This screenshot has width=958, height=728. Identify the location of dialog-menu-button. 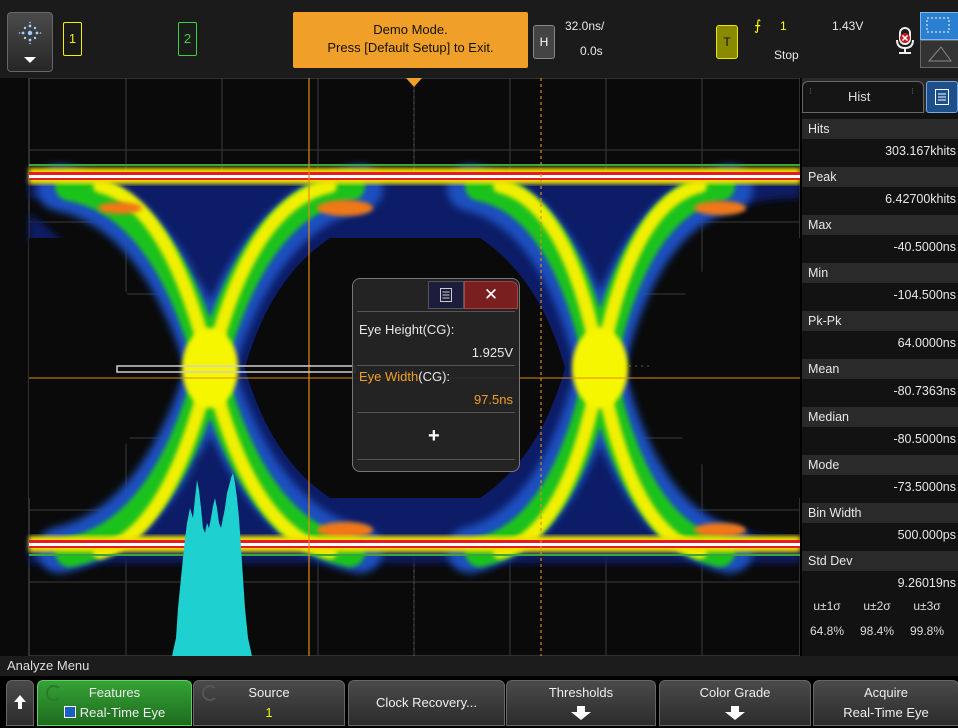
(446, 295).